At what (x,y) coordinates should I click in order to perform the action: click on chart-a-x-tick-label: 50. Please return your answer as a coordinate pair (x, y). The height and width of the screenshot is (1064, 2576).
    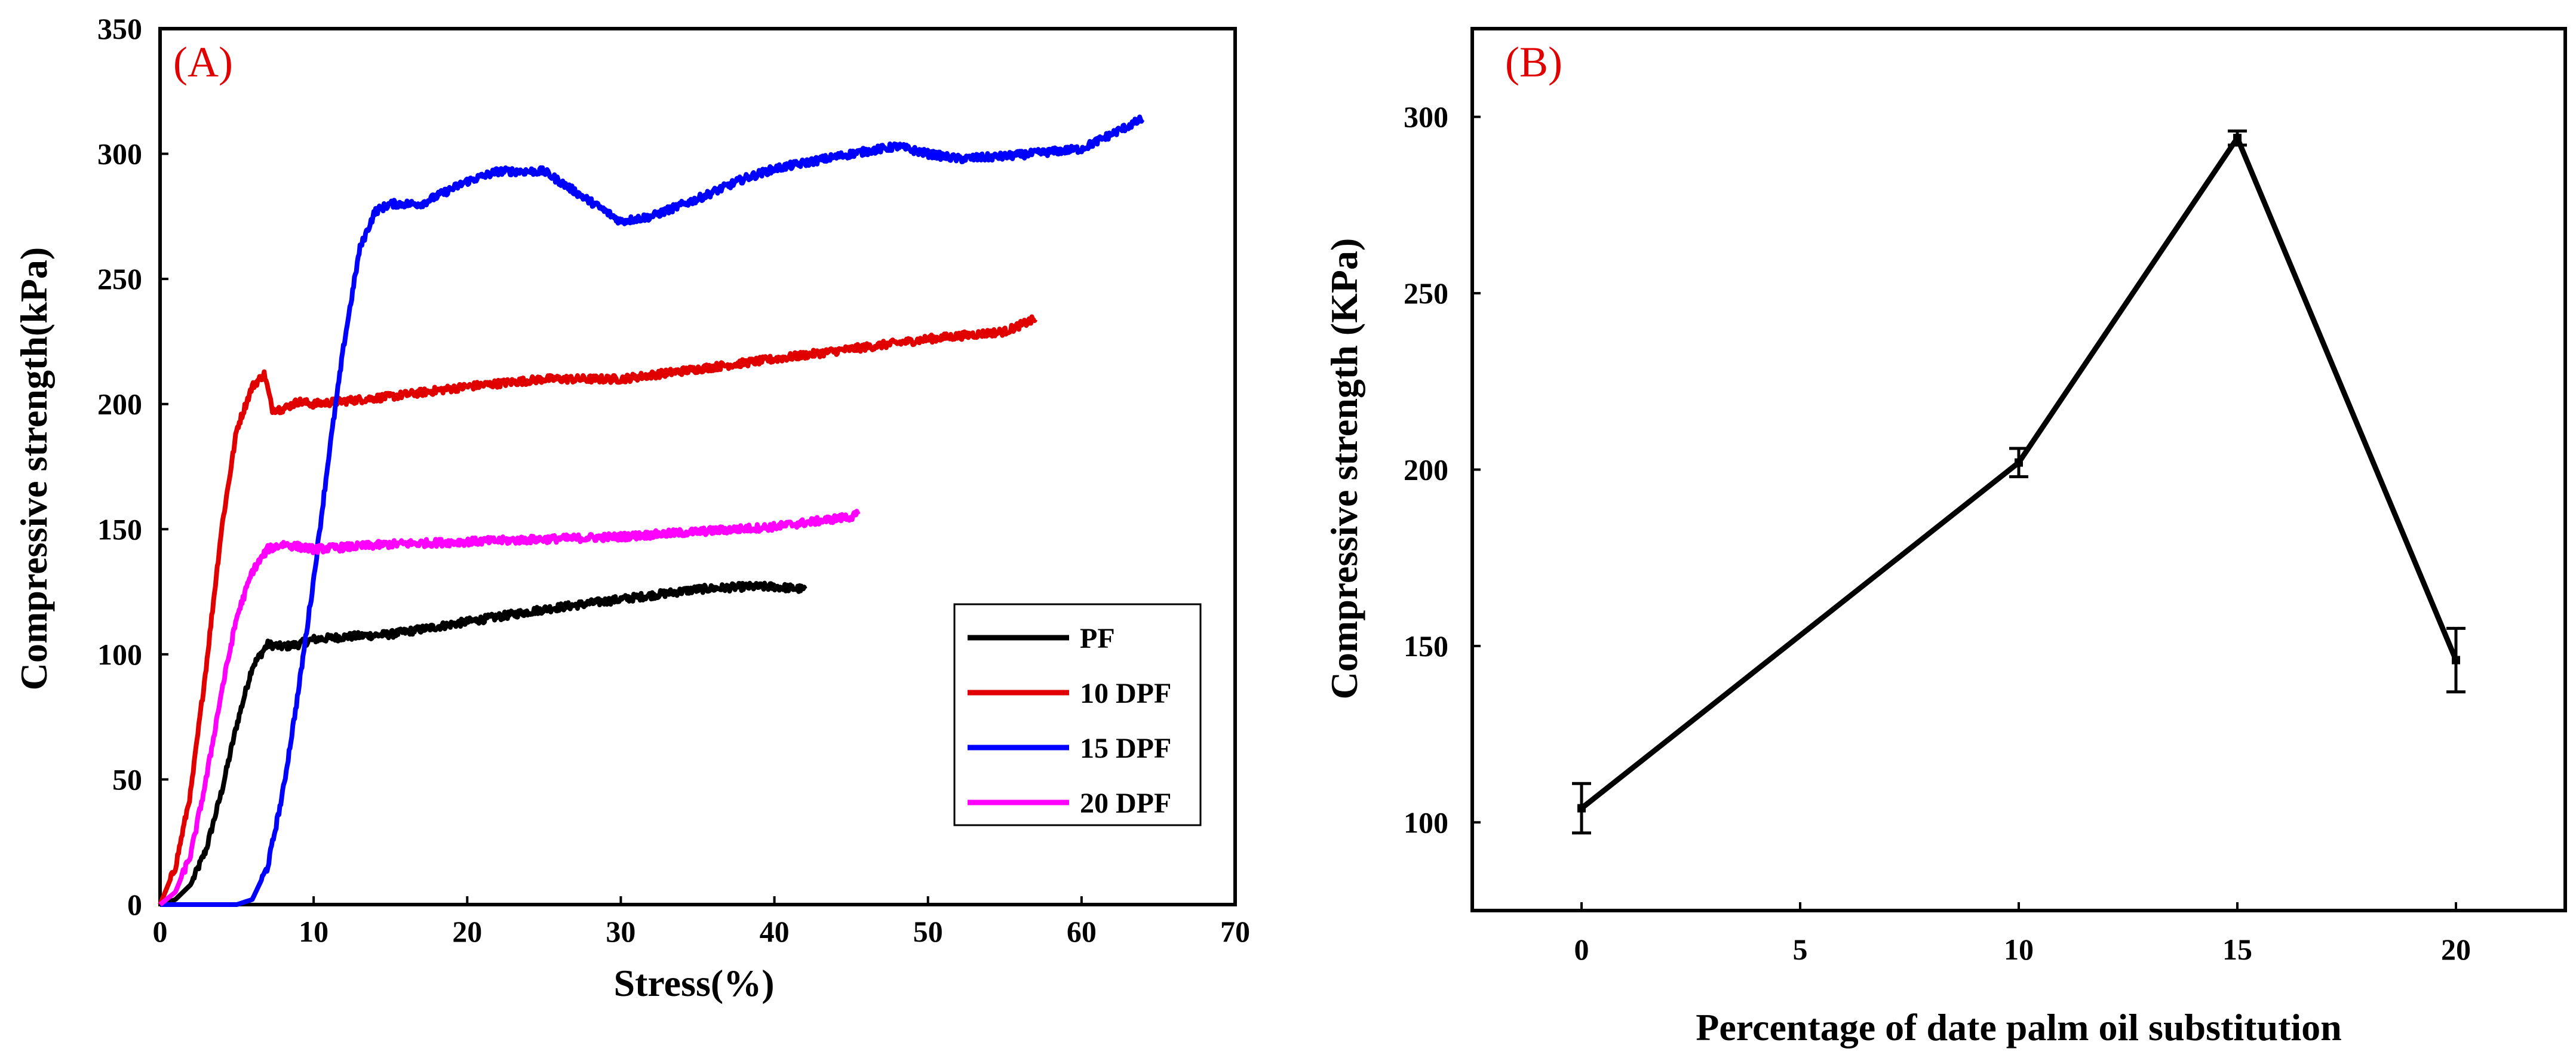
    Looking at the image, I should click on (928, 931).